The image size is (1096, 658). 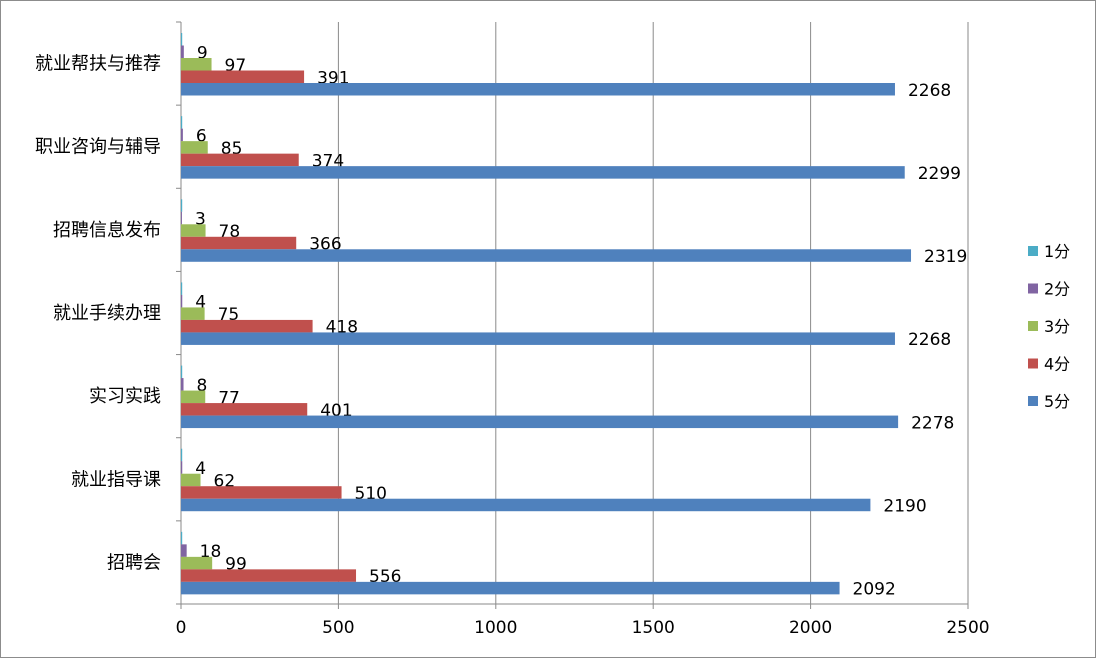 What do you see at coordinates (201, 136) in the screenshot?
I see `data-label: 6` at bounding box center [201, 136].